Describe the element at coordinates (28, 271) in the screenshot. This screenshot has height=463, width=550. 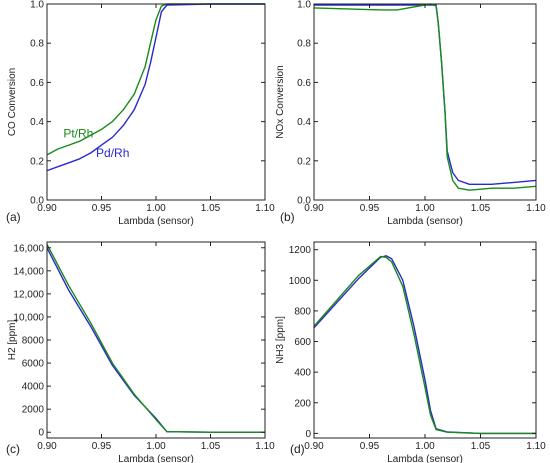
I see `y-tick-label: 14,000` at that location.